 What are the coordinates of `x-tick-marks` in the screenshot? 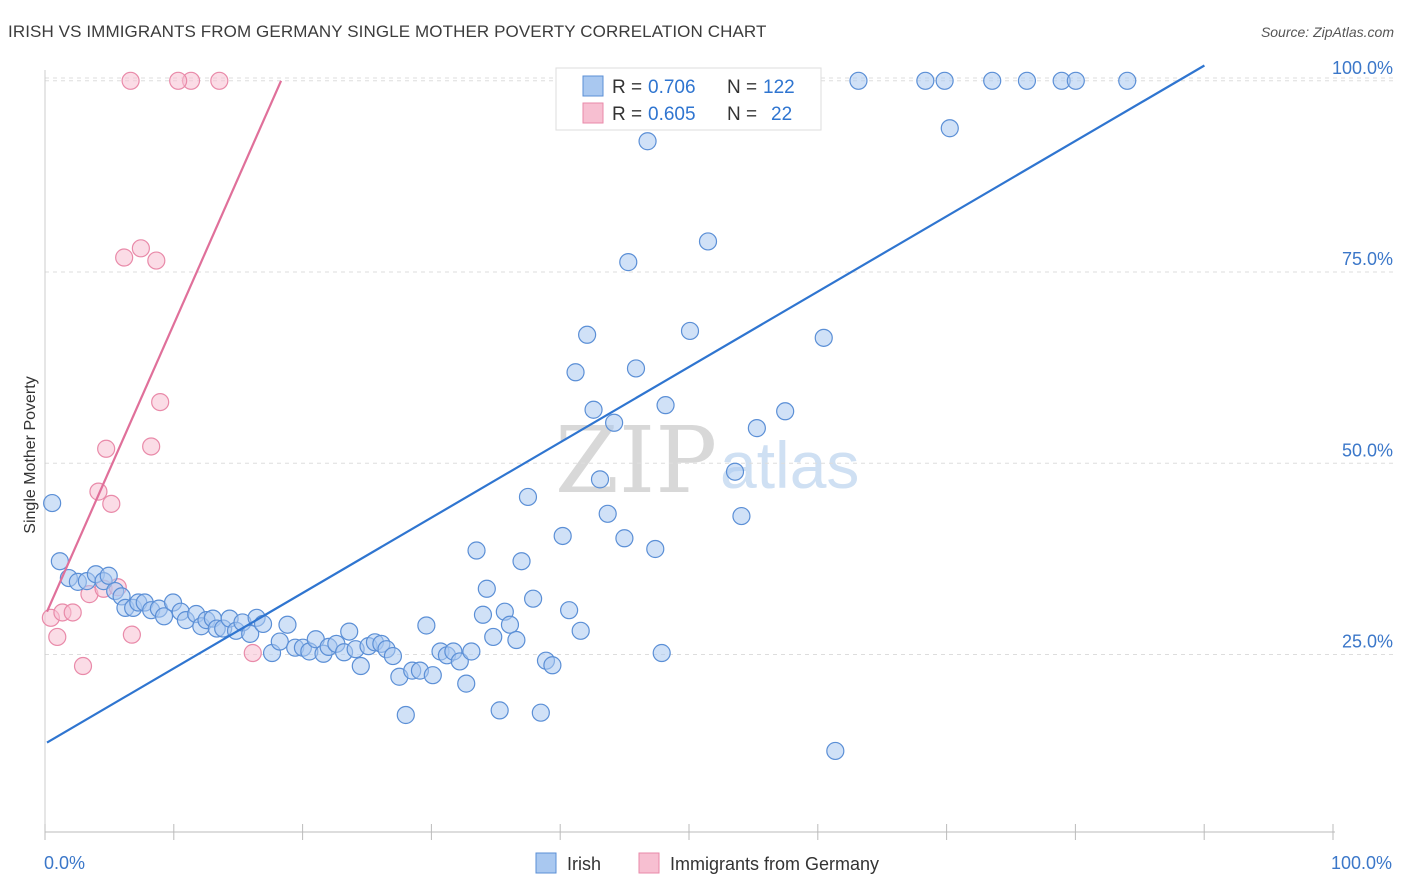 It's located at (689, 832).